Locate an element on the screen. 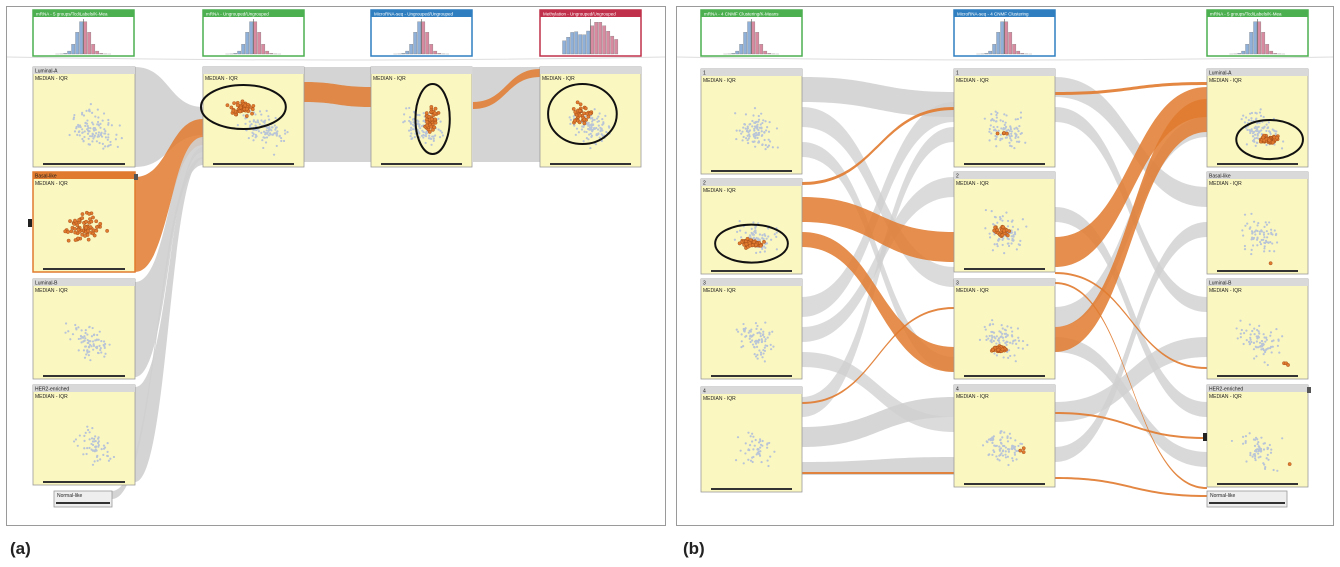 This screenshot has height=567, width=1340. histogram-title: mRNA - 4 CNMF Clustering/K-Means is located at coordinates (741, 14).